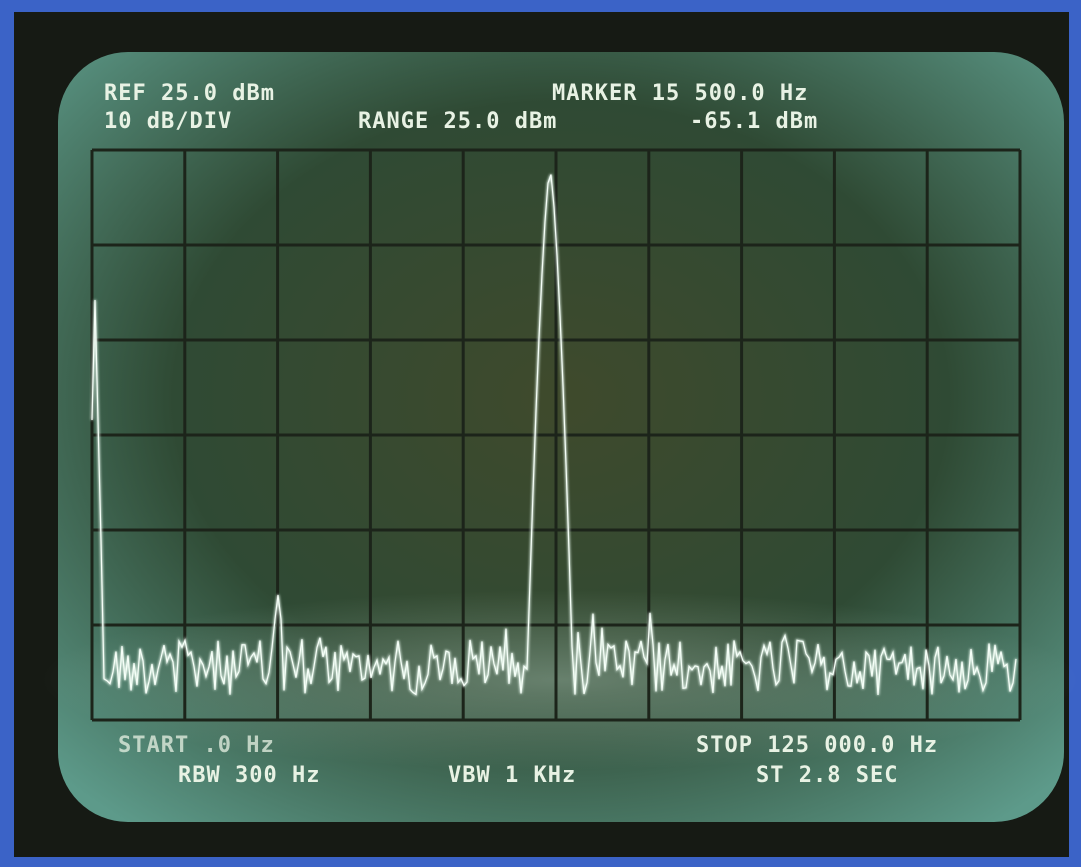 Image resolution: width=1081 pixels, height=867 pixels. Describe the element at coordinates (249, 775) in the screenshot. I see `rbw: RBW 300 Hz` at that location.